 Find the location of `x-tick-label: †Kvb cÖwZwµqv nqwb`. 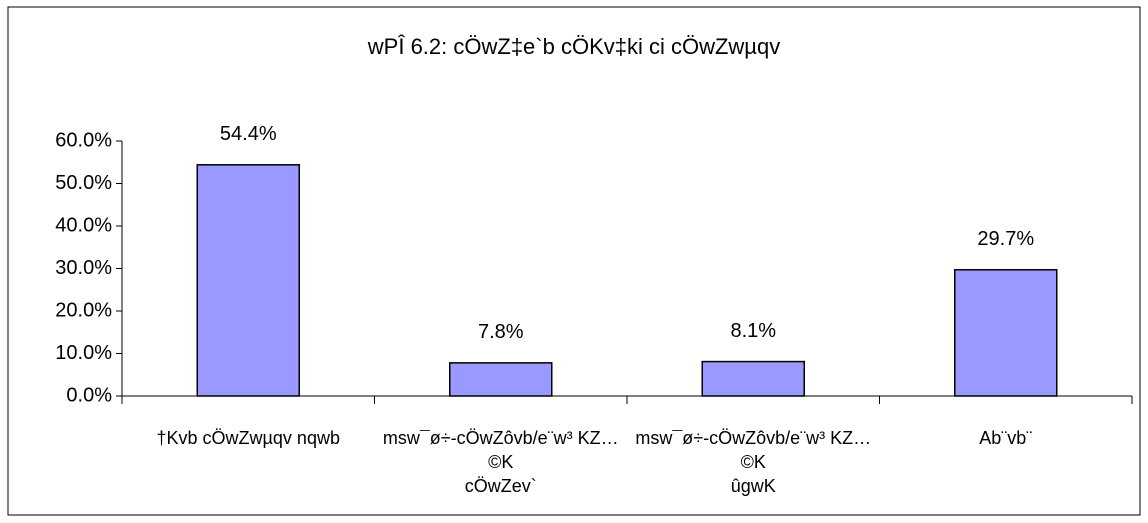

x-tick-label: †Kvb cÖwZwµqv nqwb is located at coordinates (248, 438).